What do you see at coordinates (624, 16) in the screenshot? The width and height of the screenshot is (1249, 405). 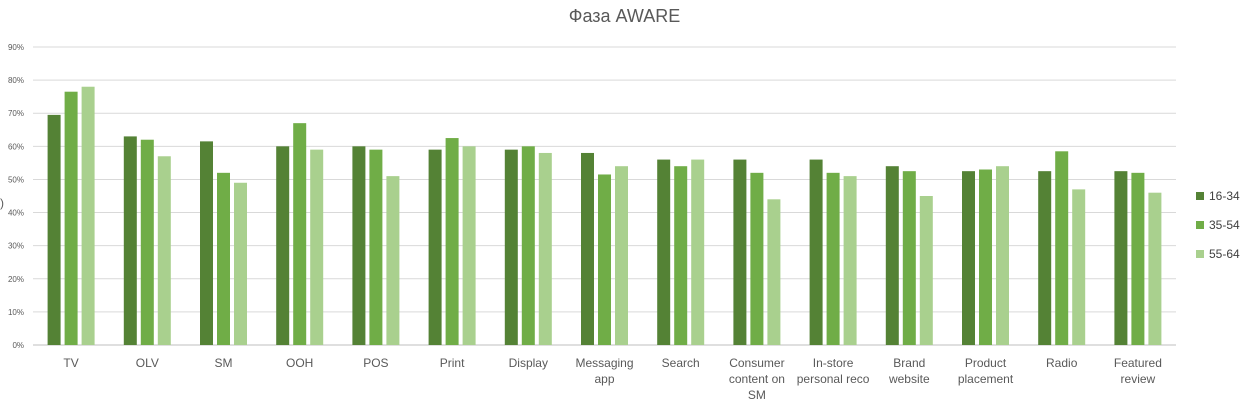 I see `chart-title: Фаза AWARE` at bounding box center [624, 16].